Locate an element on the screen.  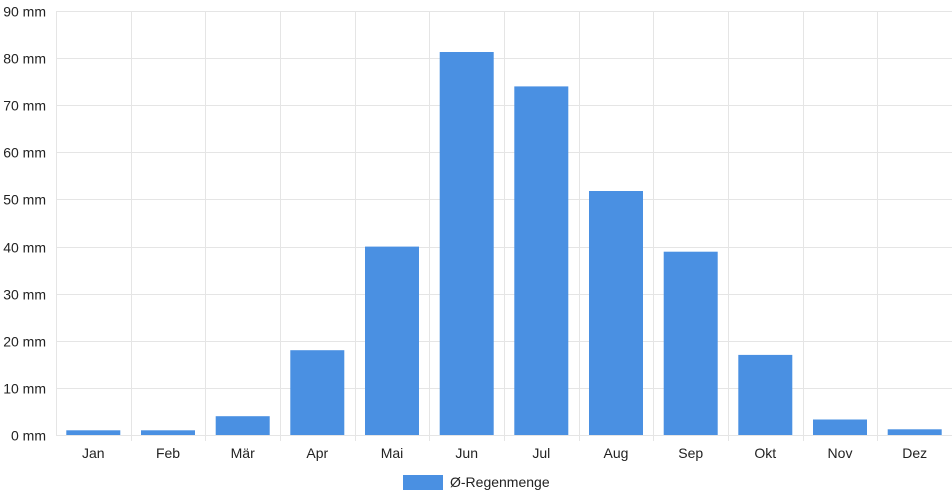
y-tick-label: 80 mm is located at coordinates (24, 59).